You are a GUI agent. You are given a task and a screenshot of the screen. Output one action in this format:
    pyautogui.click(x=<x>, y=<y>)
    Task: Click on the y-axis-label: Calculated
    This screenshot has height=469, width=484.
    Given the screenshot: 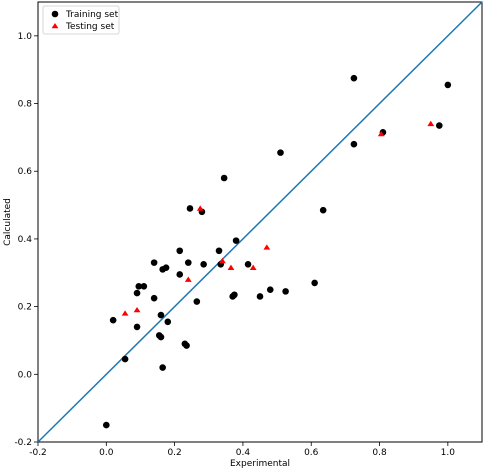 What is the action you would take?
    pyautogui.click(x=8, y=222)
    